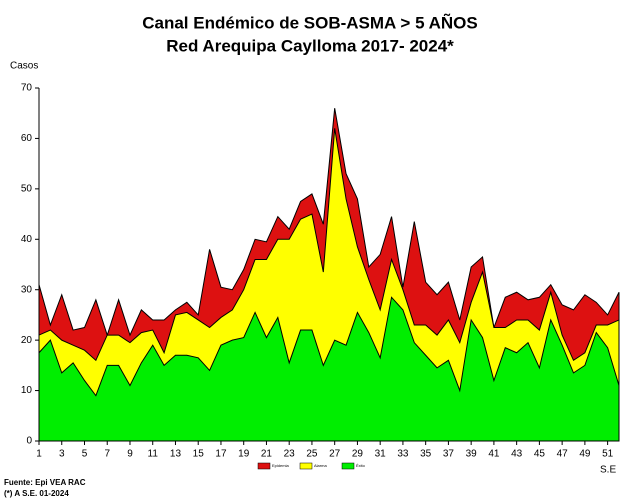  Describe the element at coordinates (312, 454) in the screenshot. I see `x-tick-label: 25` at that location.